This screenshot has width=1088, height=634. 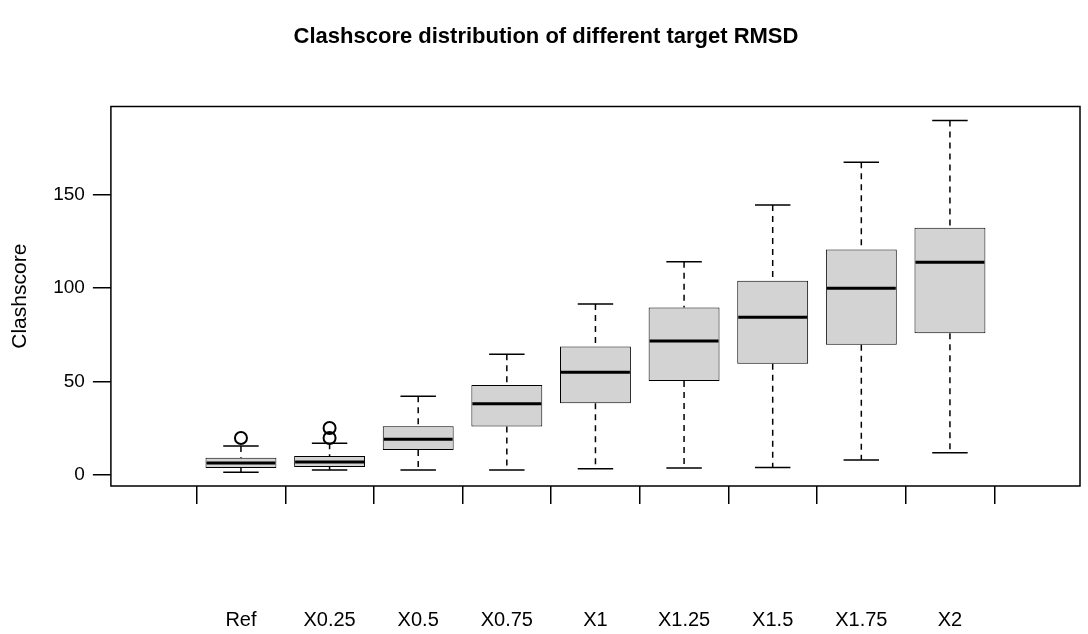 I want to click on x-tick-label: X1.25, so click(x=684, y=618).